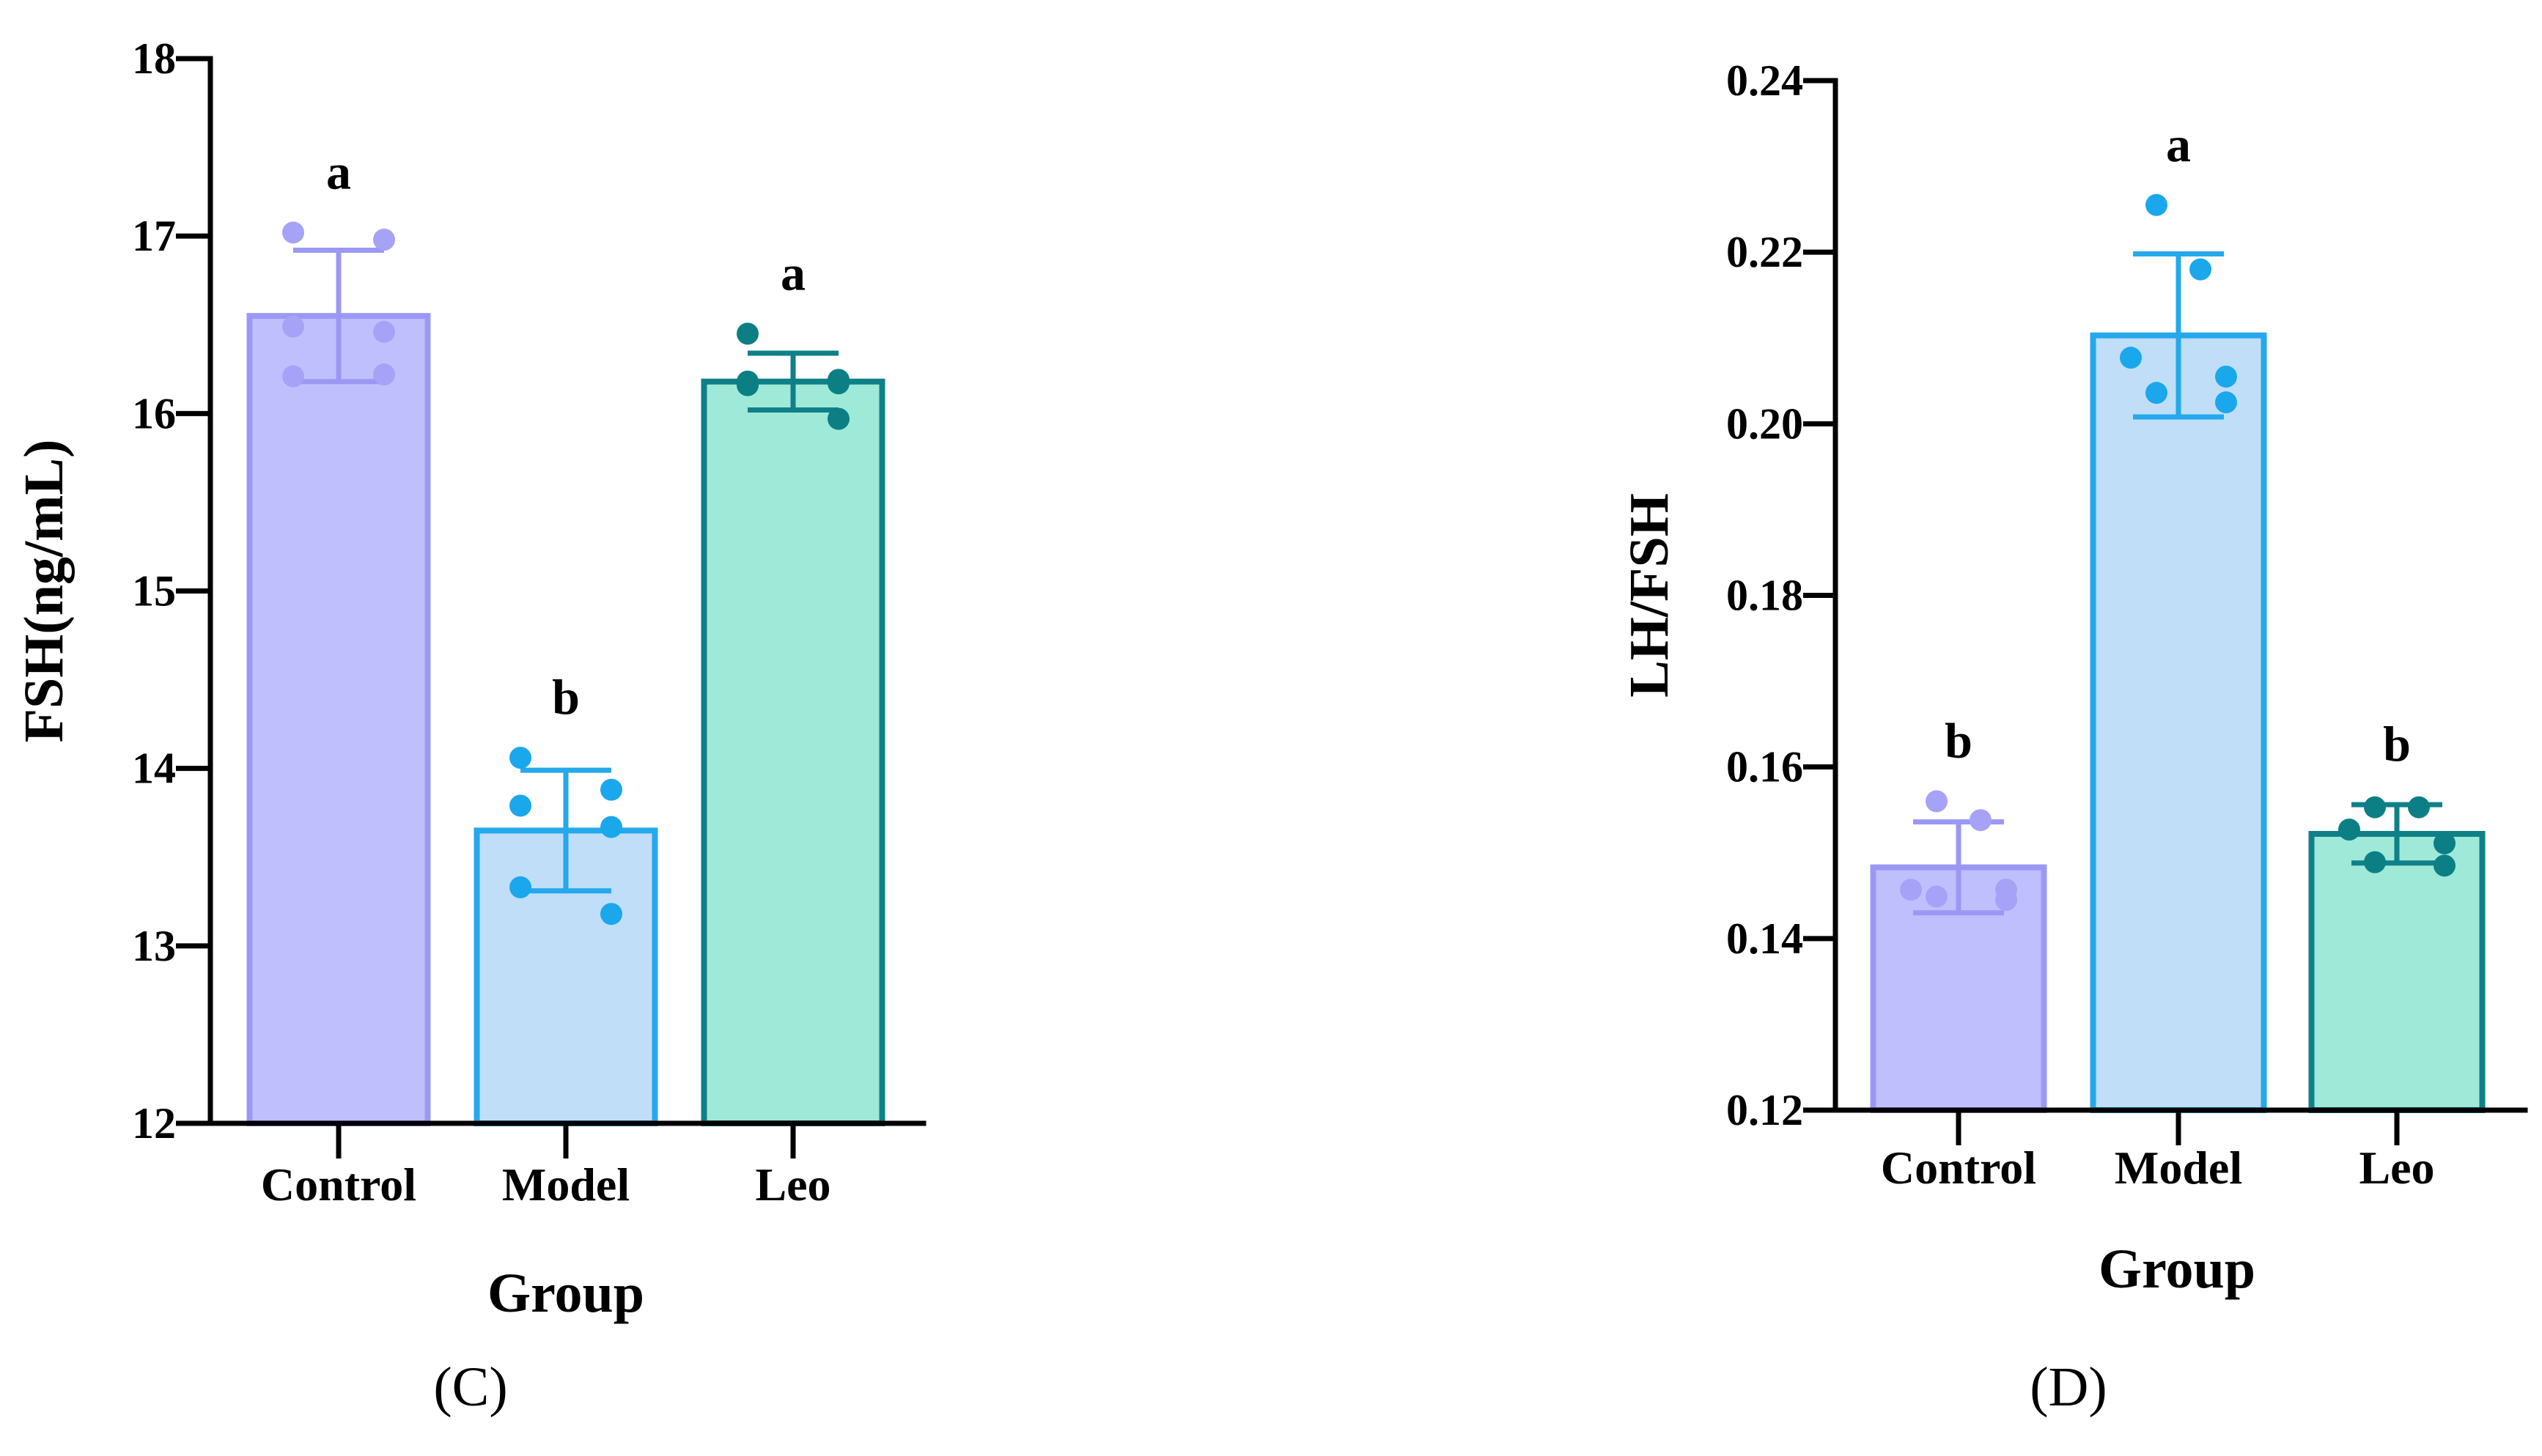 This screenshot has width=2542, height=1456. Describe the element at coordinates (154, 58) in the screenshot. I see `y-tick-label: 18` at that location.